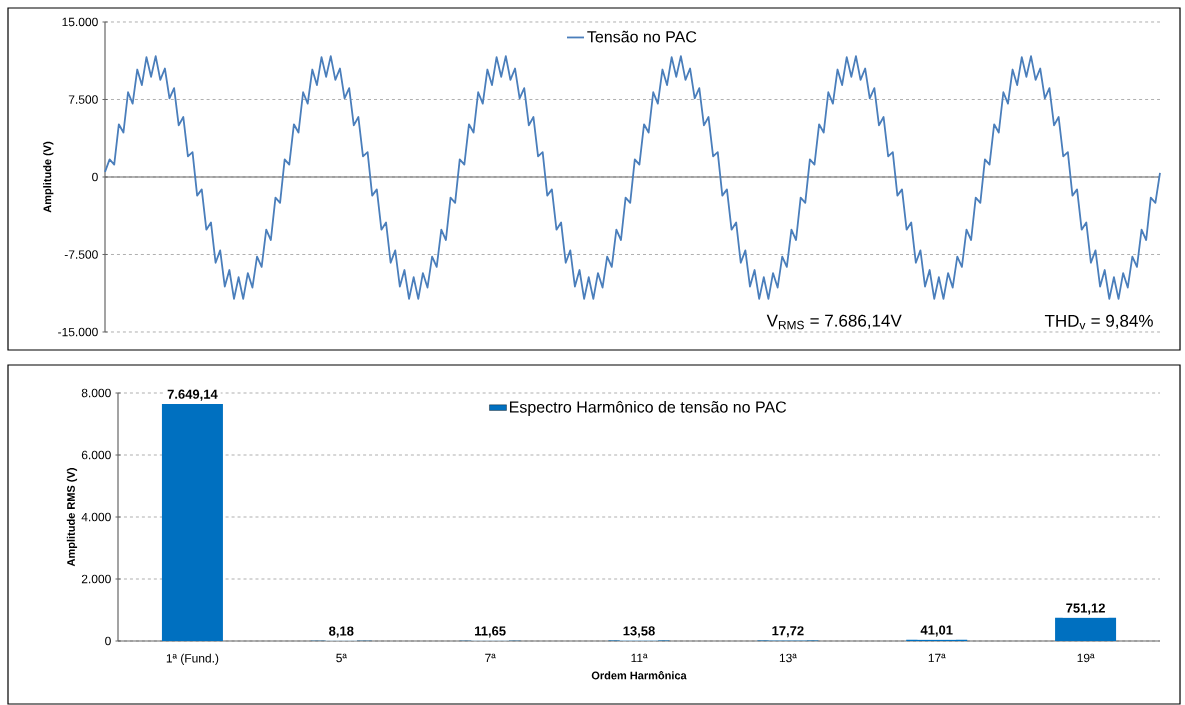  Describe the element at coordinates (96, 579) in the screenshot. I see `y-tick-label: 2.000` at that location.